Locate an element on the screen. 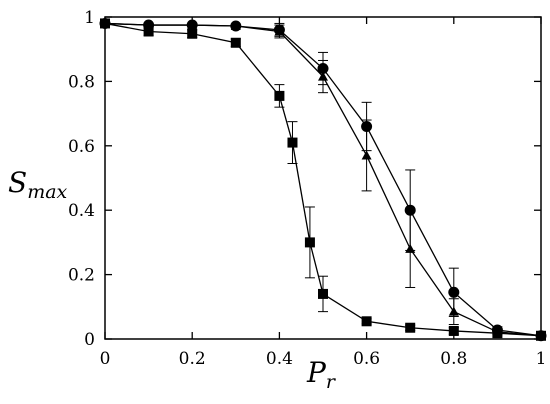  x-tick-label: 0.4 is located at coordinates (279, 359).